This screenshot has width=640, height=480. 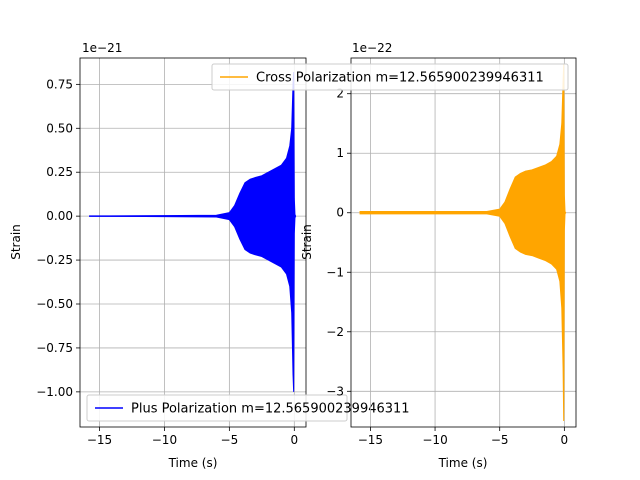 I want to click on cross-legend-box, so click(x=390, y=77).